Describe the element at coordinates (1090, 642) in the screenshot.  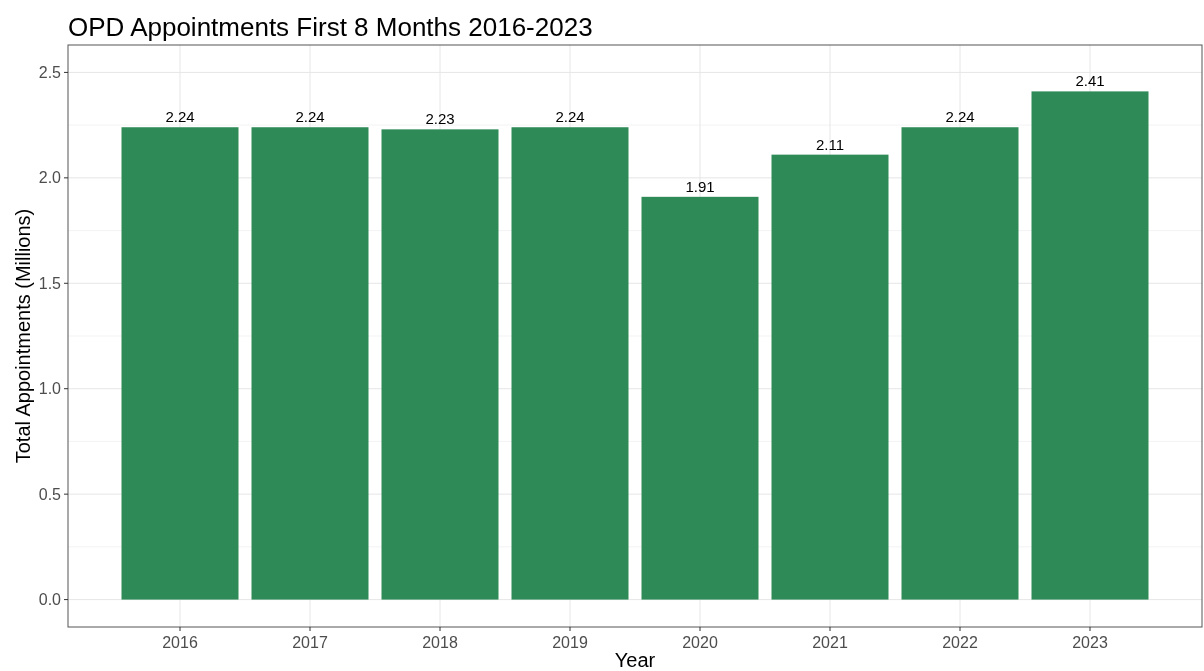
I see `x-tick-label: 2023` at that location.